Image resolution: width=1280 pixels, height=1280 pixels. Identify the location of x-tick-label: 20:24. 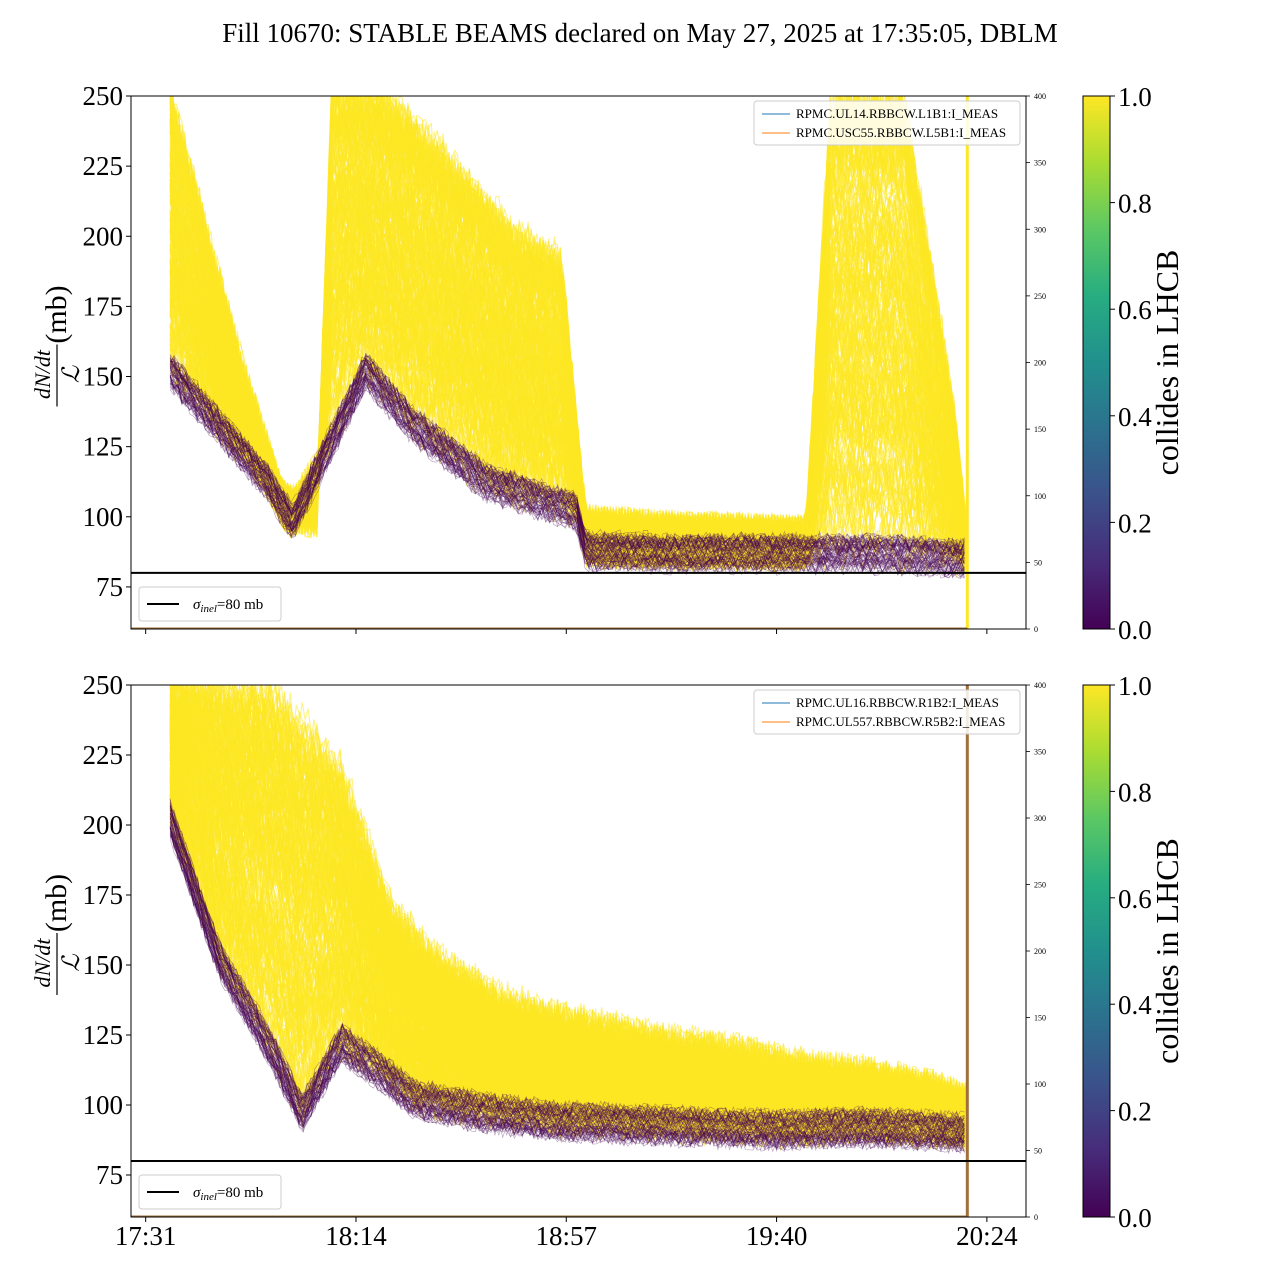
(987, 1236).